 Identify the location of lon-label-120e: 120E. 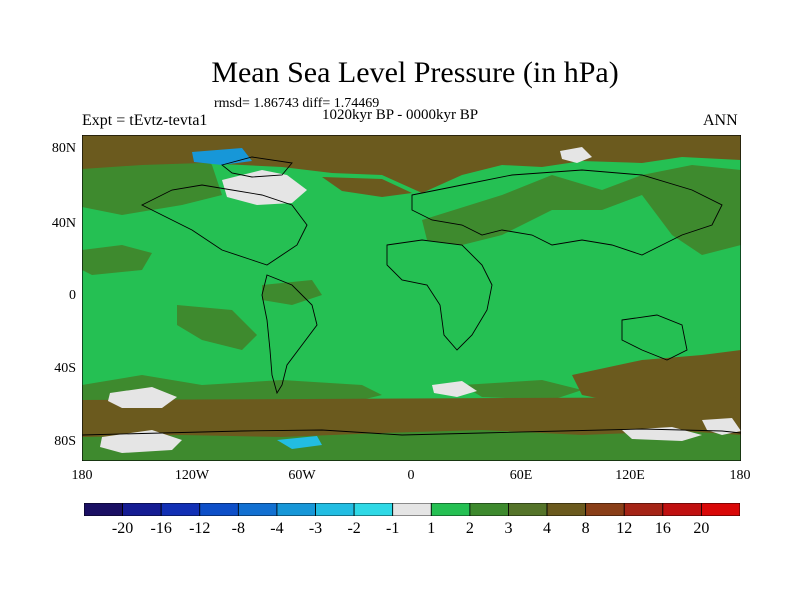
(630, 475).